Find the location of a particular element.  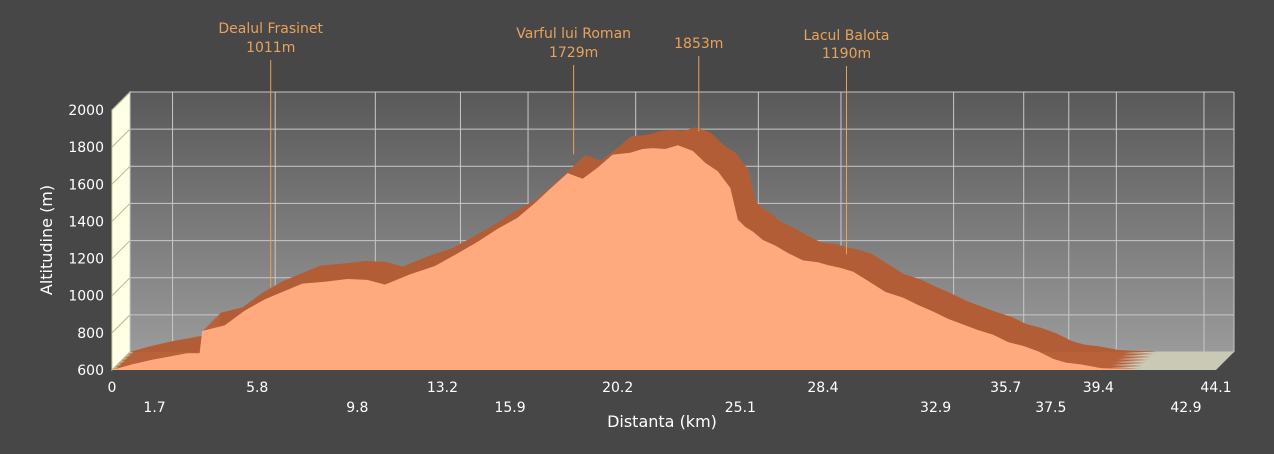

annotation-name: Dealul Frasinet is located at coordinates (270, 29).